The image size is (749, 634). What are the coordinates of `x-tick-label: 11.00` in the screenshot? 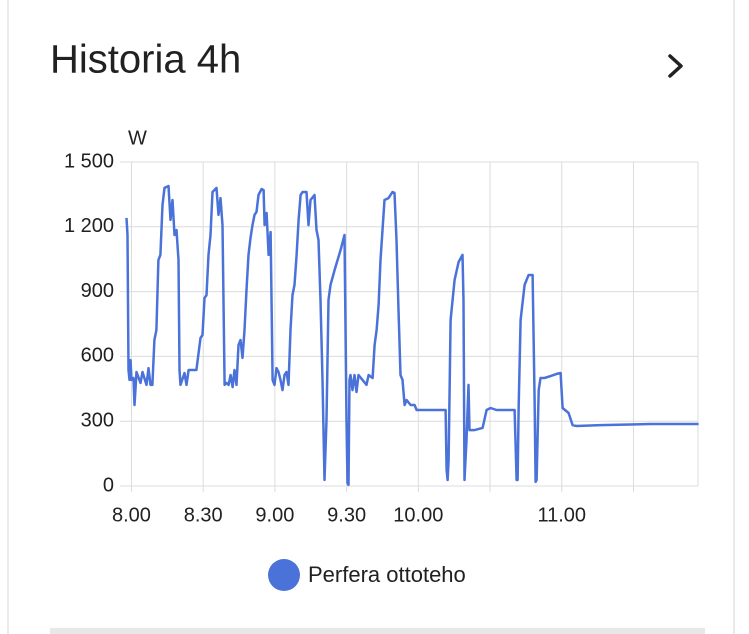 It's located at (561, 515).